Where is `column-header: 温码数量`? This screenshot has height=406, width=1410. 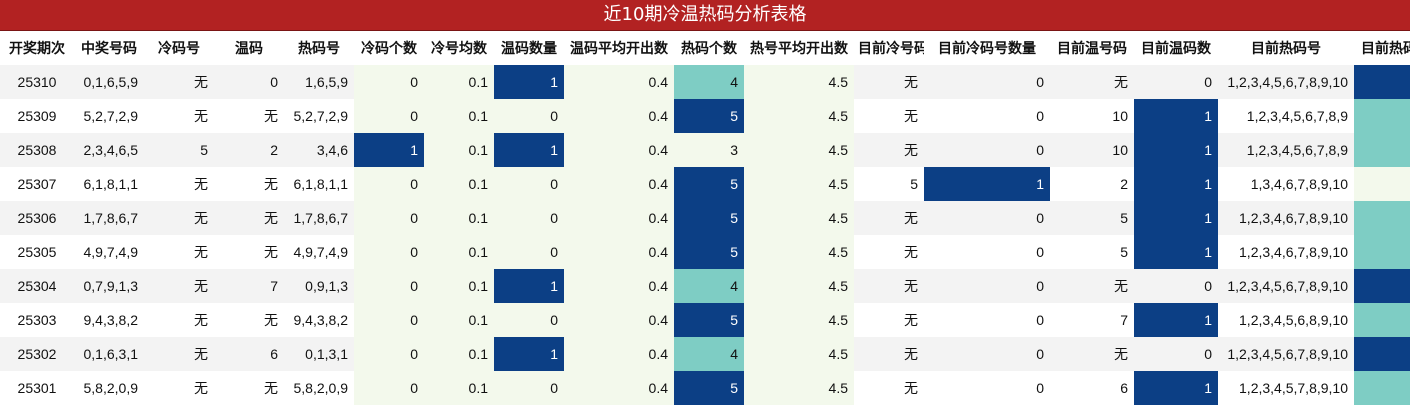
column-header: 温码数量 is located at coordinates (529, 48).